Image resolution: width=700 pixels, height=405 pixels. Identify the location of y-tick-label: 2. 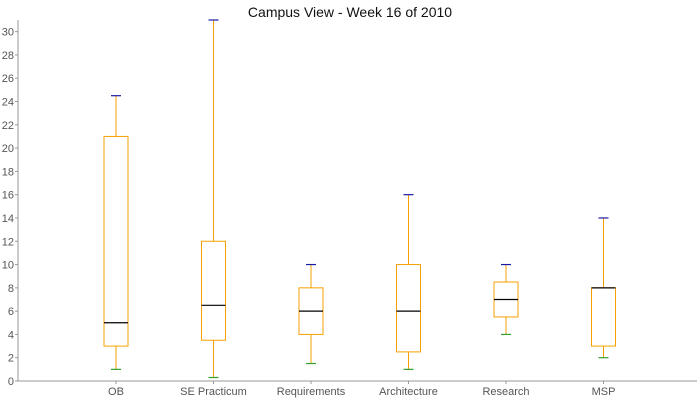
(11, 359).